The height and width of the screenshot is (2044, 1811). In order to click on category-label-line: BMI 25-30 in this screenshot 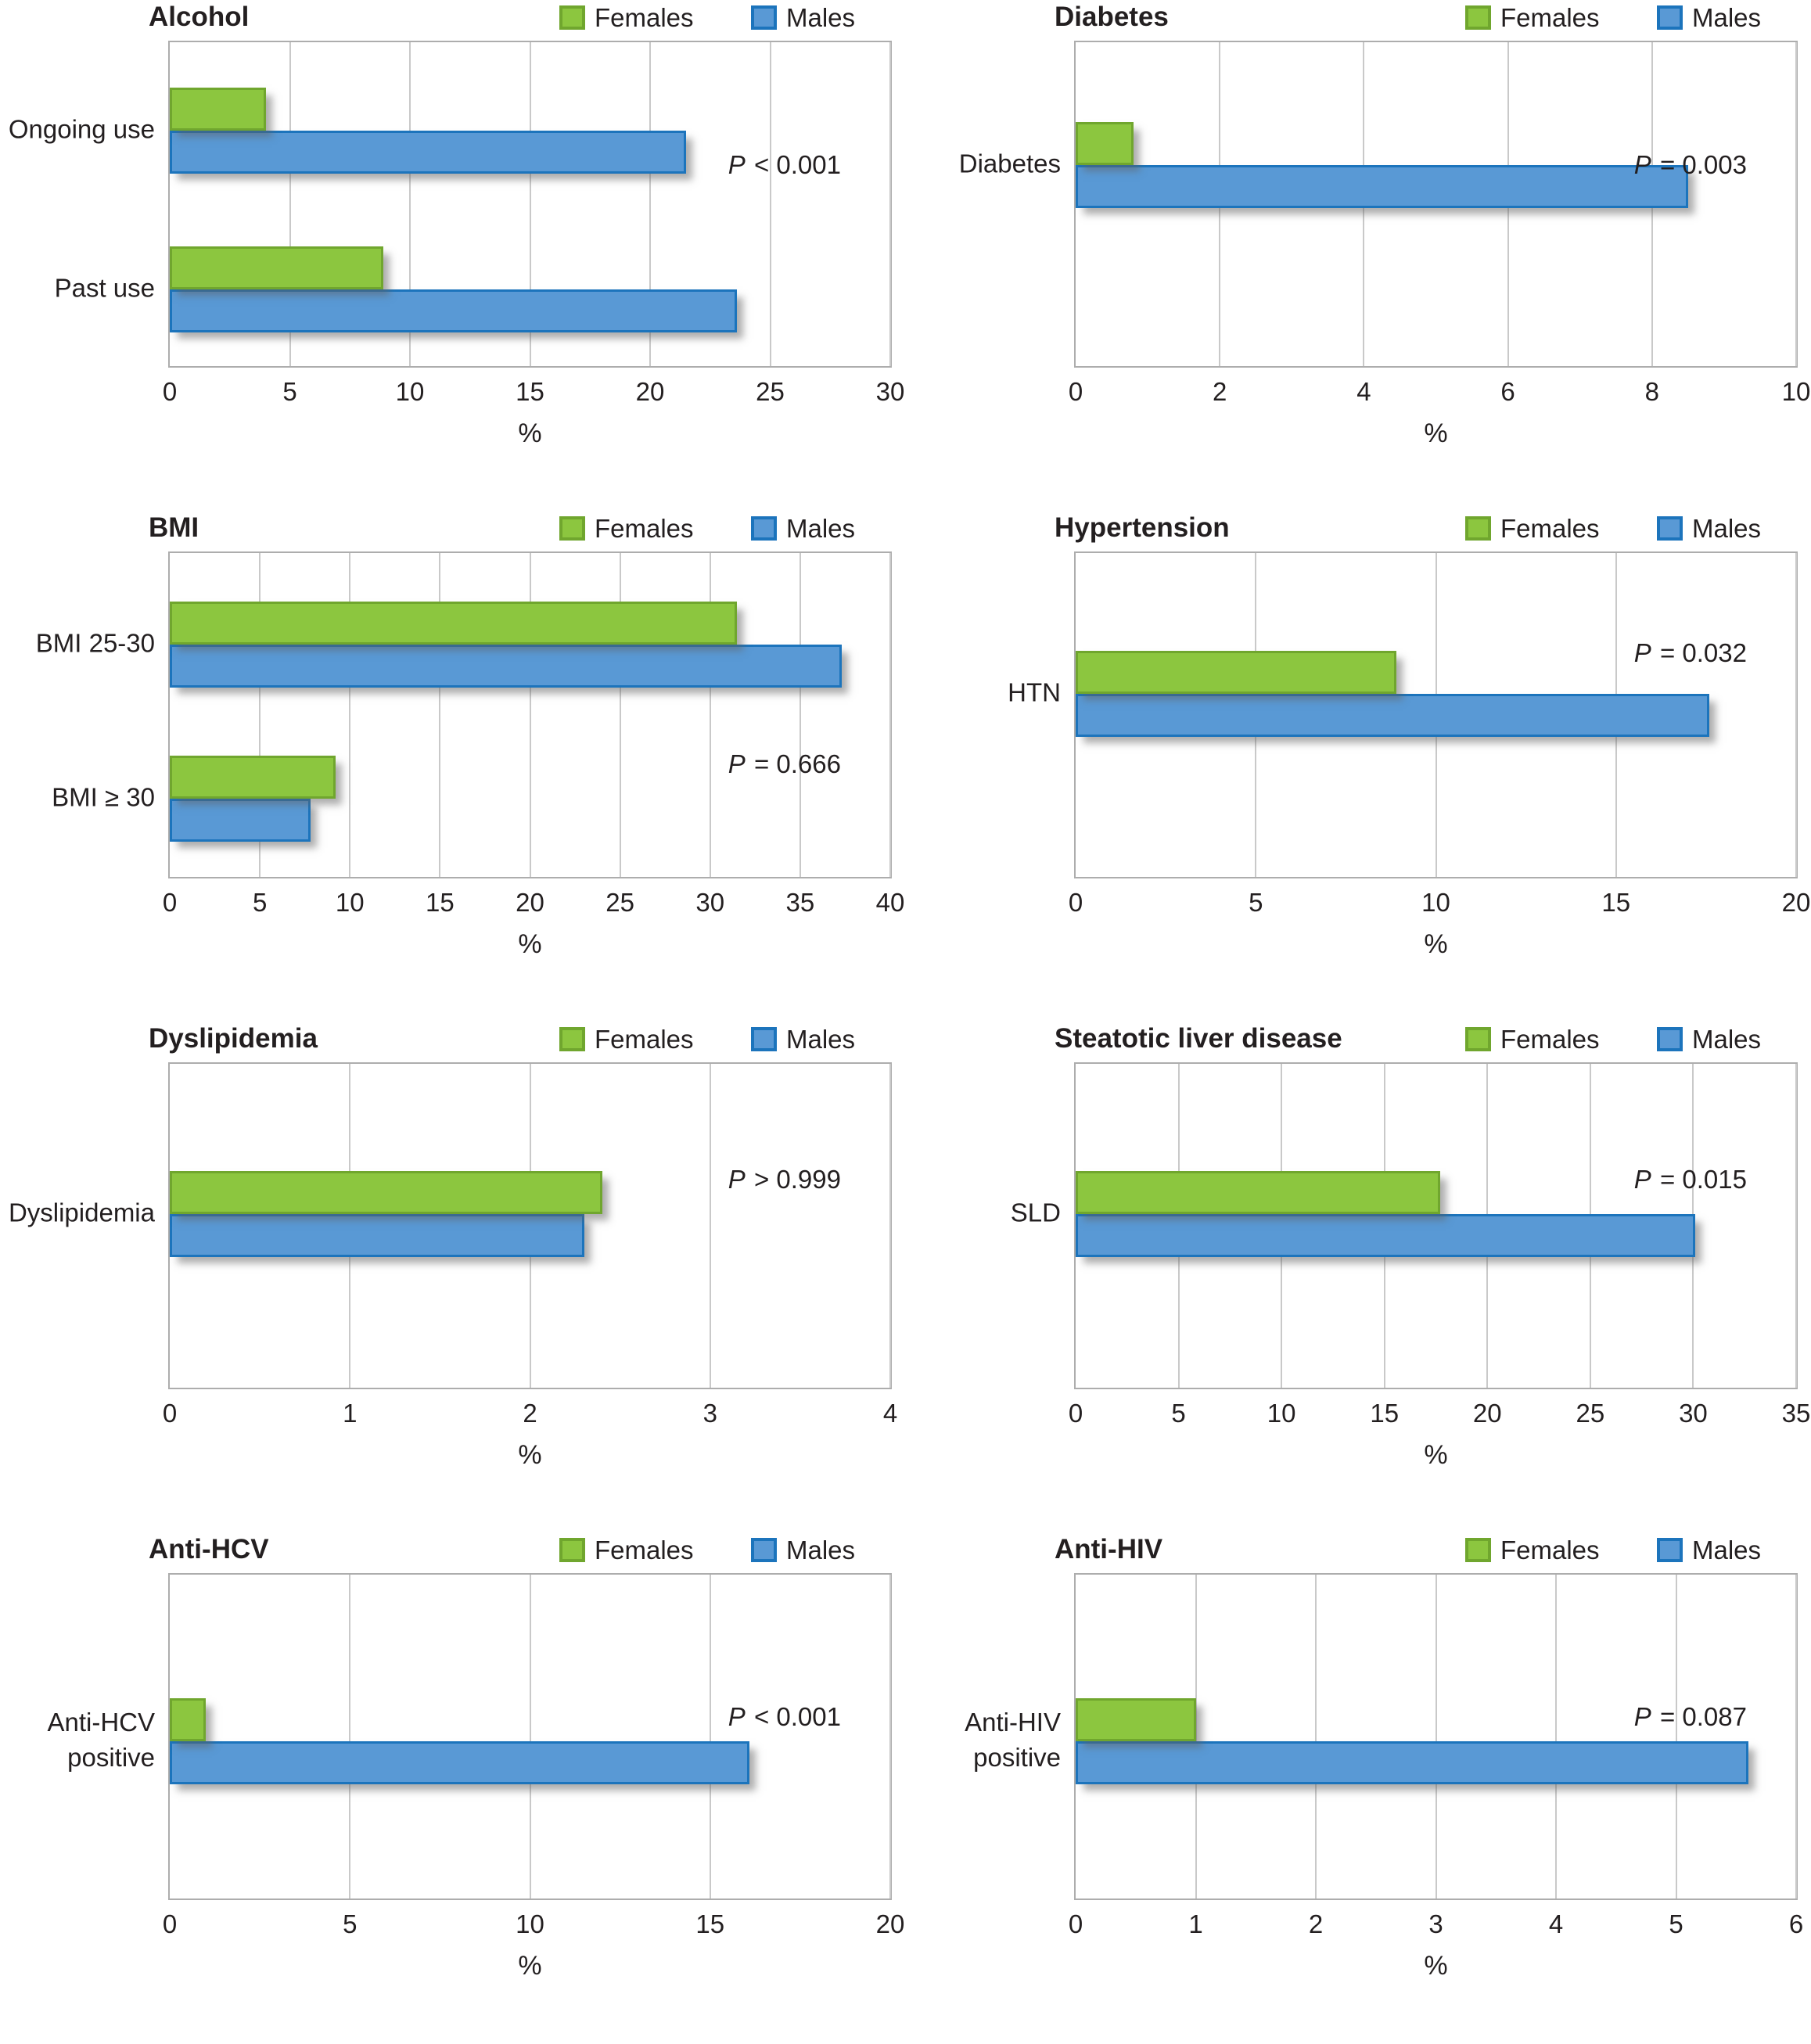, I will do `click(95, 643)`.